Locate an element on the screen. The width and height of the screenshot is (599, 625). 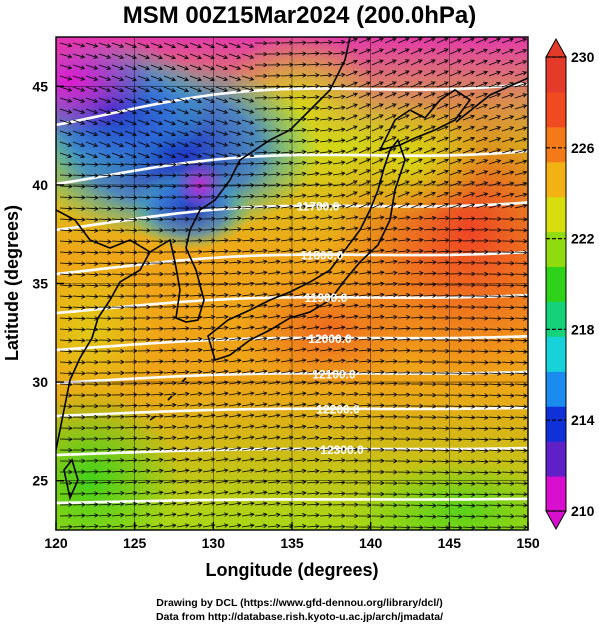
y-tick-label: 30 is located at coordinates (40, 382).